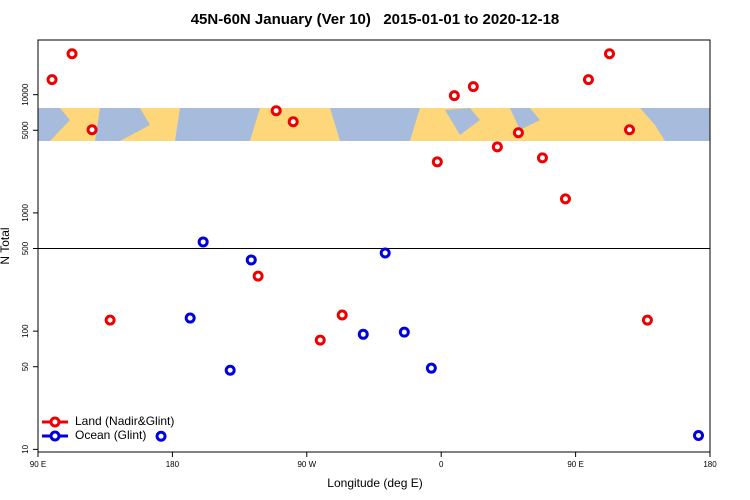 The image size is (750, 500). Describe the element at coordinates (25, 130) in the screenshot. I see `y-tick-label: 5000` at that location.